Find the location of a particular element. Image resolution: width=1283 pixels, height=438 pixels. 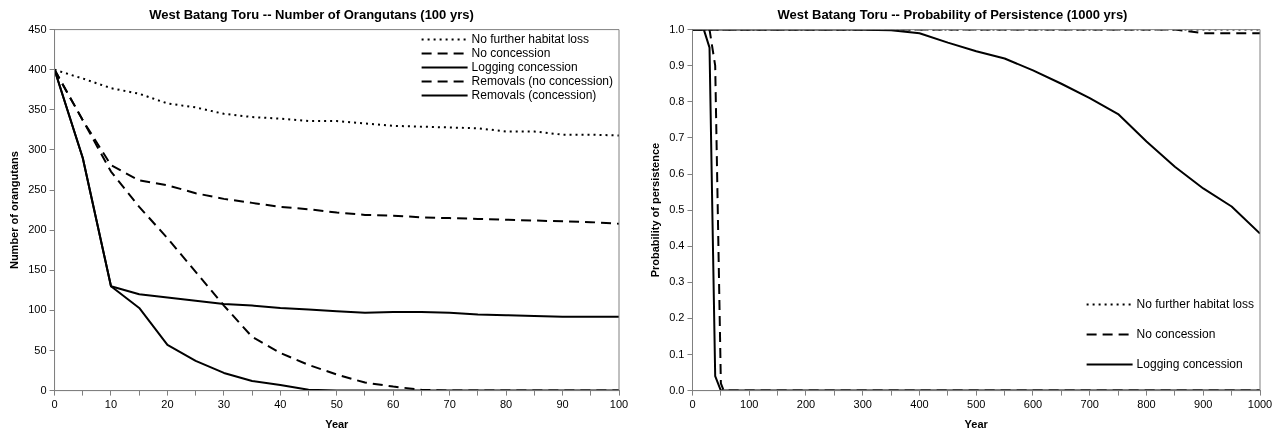

x-tick-label: 30 is located at coordinates (224, 404).